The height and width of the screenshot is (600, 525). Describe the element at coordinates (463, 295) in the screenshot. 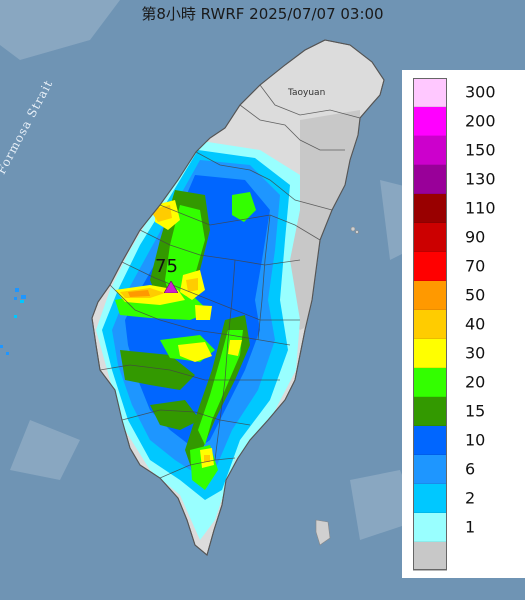

I see `legend-item: 50` at that location.